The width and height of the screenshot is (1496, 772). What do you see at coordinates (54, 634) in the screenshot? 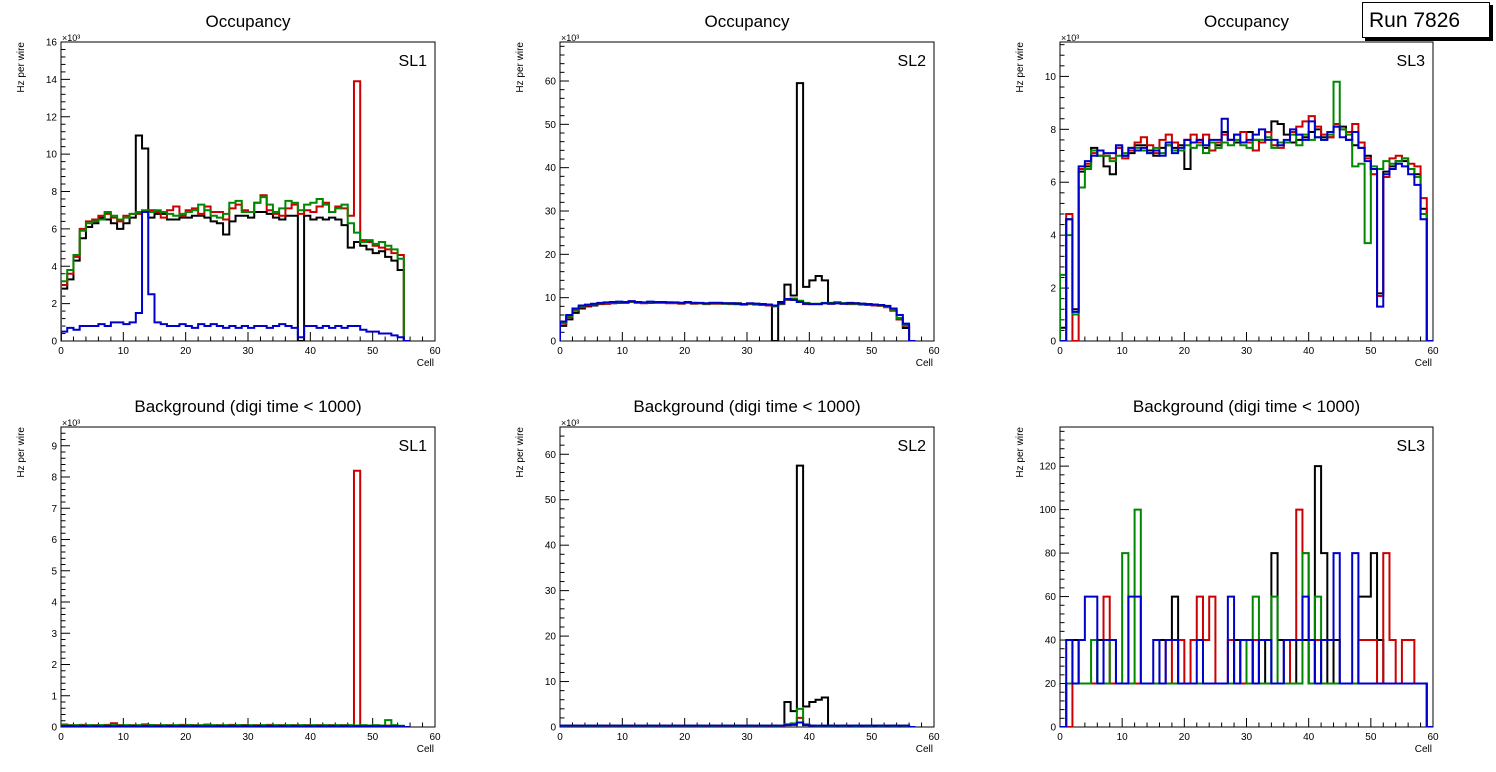
I see `y-tick-label: 3` at bounding box center [54, 634].